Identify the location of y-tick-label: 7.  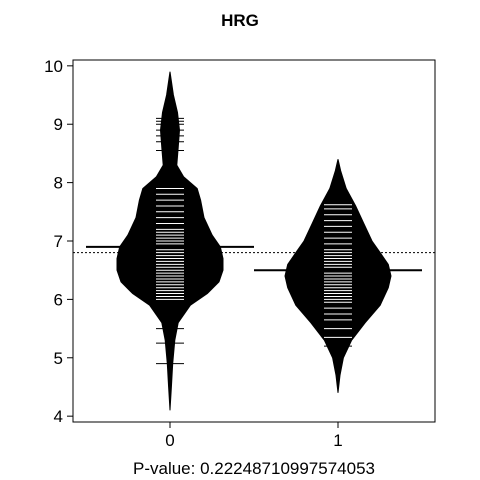
(58, 241).